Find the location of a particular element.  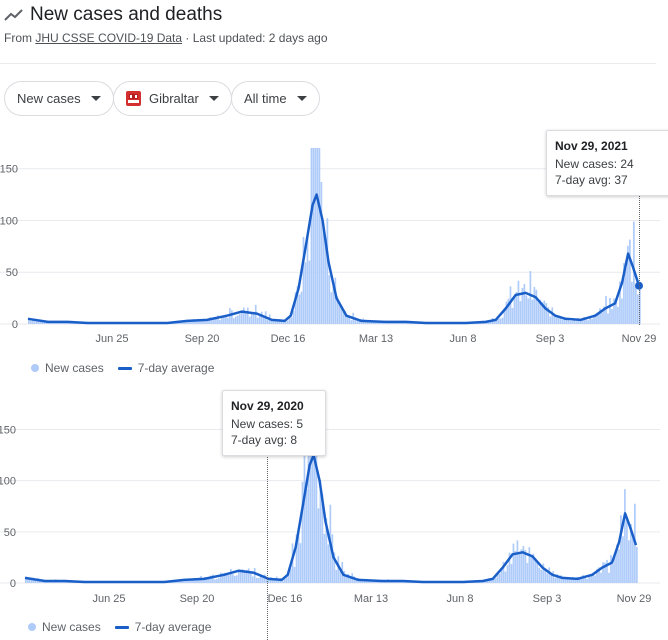

range-dropdown: All time is located at coordinates (275, 98).